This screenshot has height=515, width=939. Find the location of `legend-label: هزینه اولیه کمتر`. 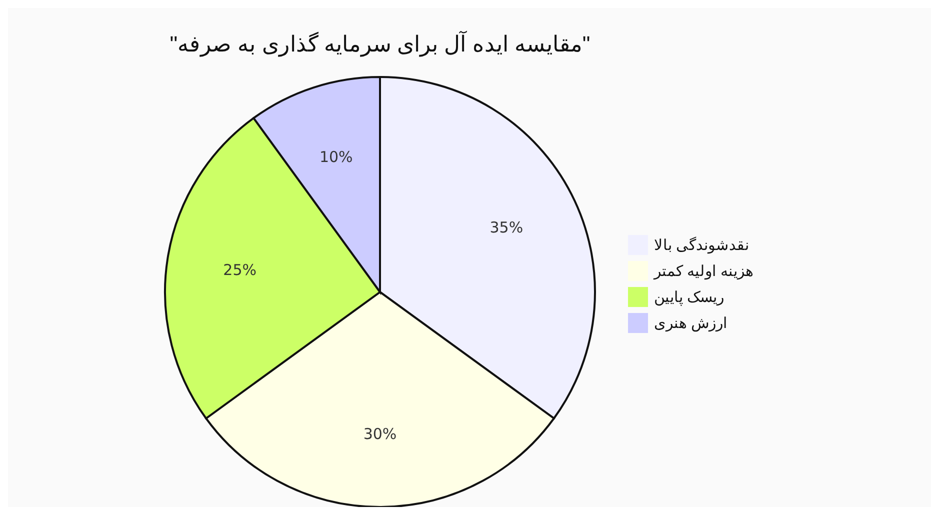

legend-label: هزینه اولیه کمتر is located at coordinates (704, 271).